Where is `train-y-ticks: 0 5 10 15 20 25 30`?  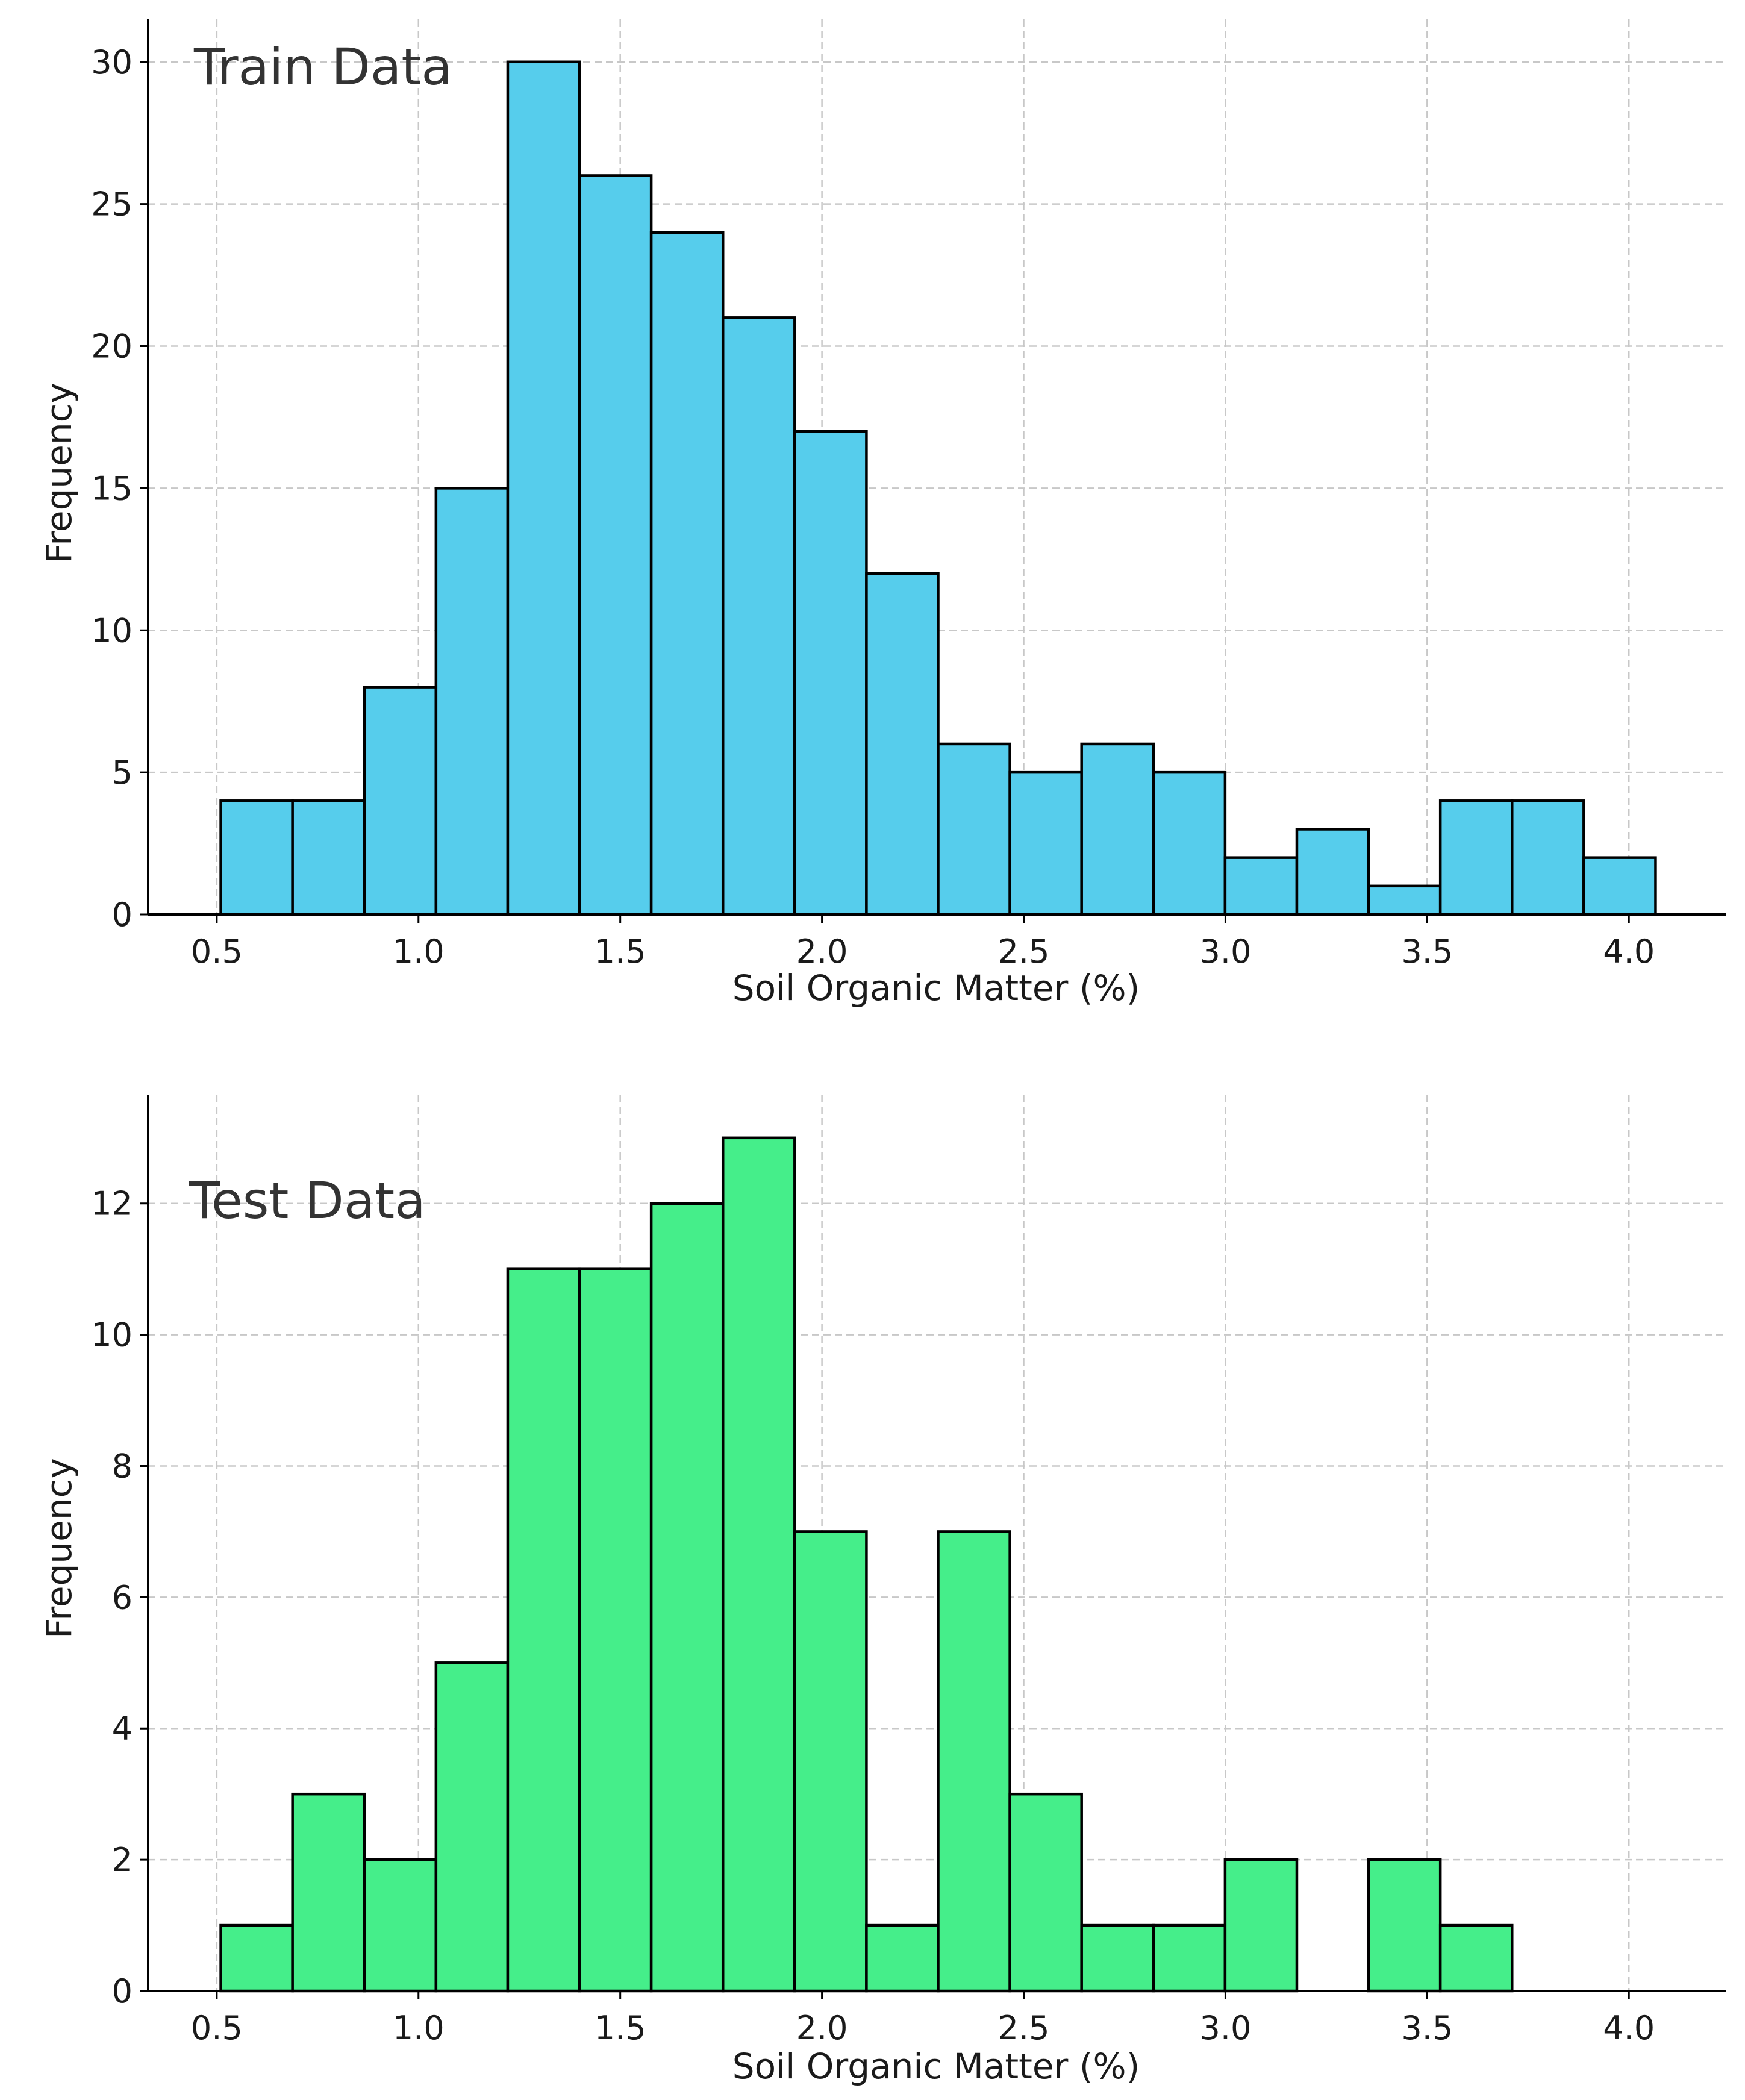
train-y-ticks: 0 5 10 15 20 25 30 is located at coordinates (120, 488).